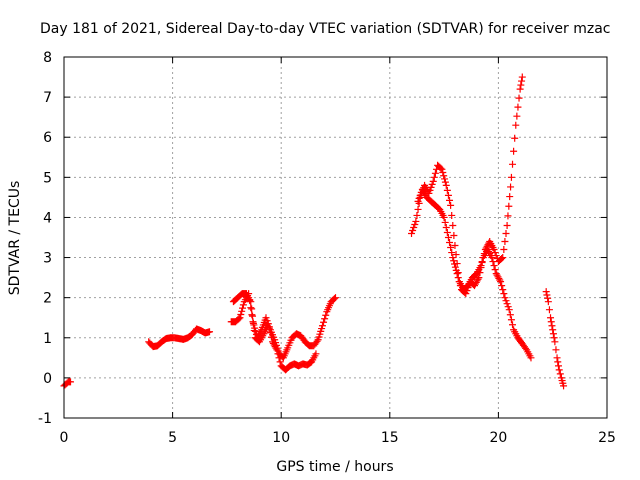 The image size is (640, 480). Describe the element at coordinates (67, 384) in the screenshot. I see `series-seg1` at that location.